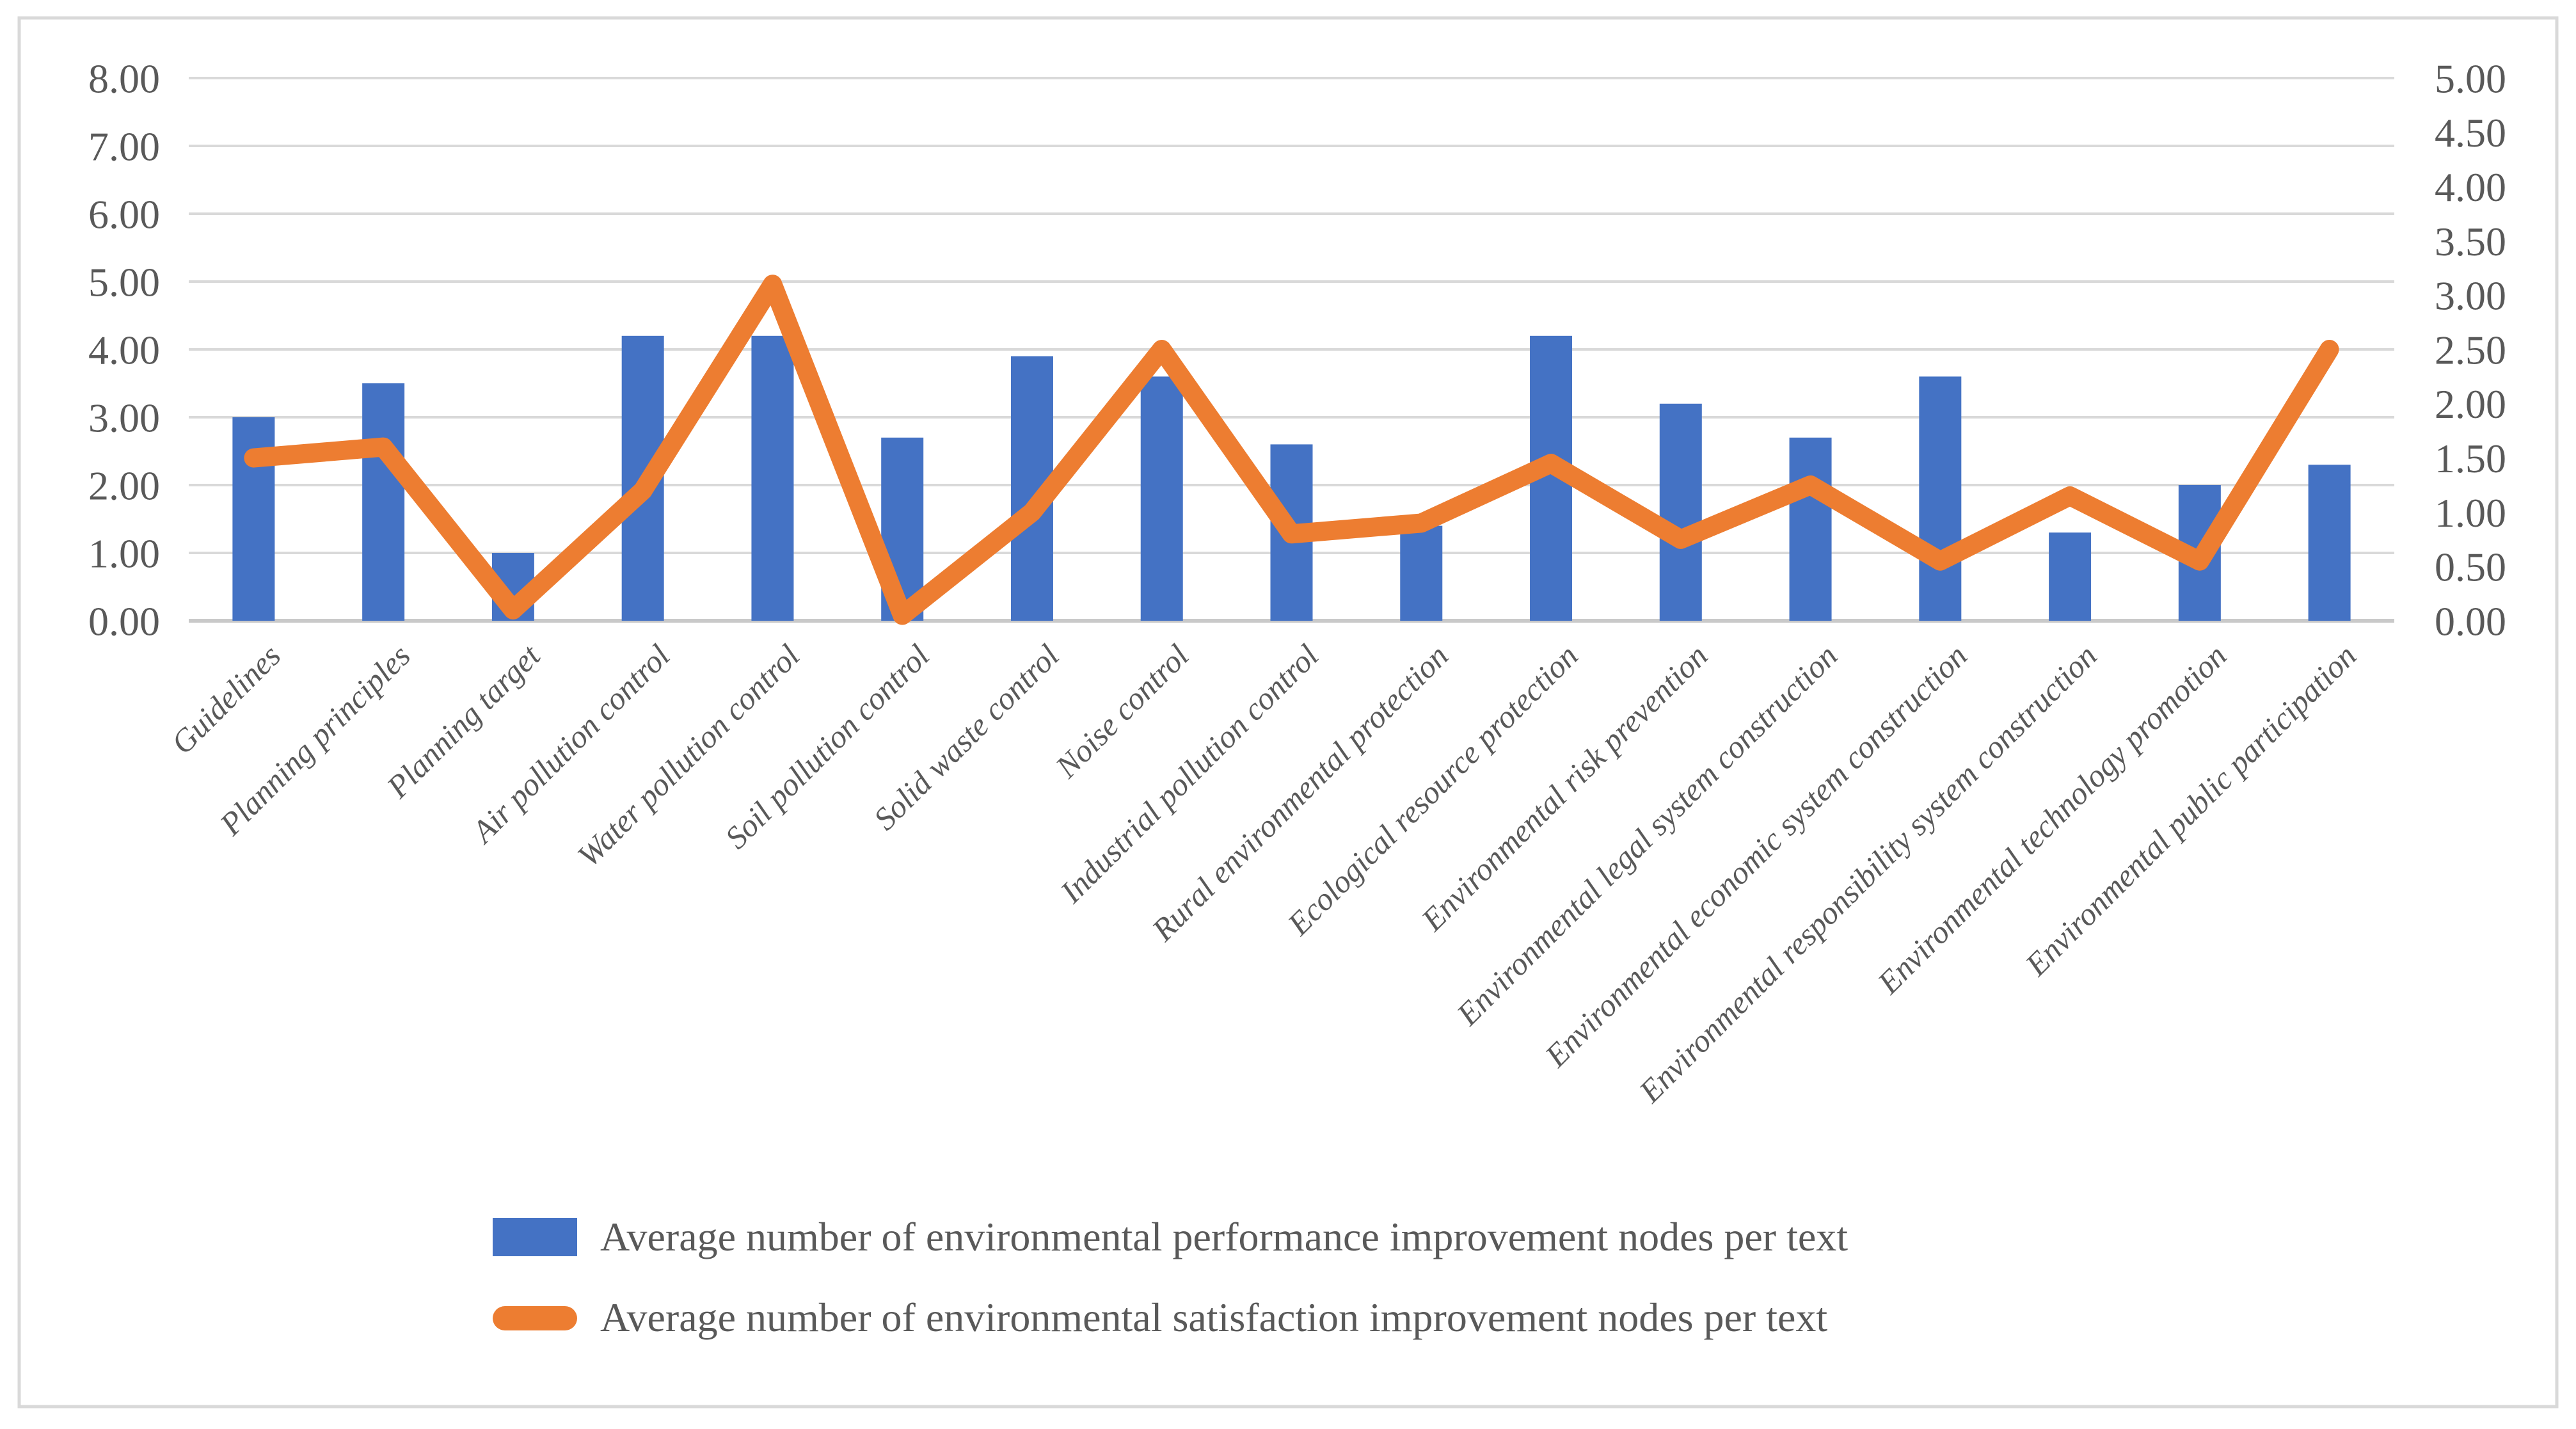 Image resolution: width=2576 pixels, height=1429 pixels. Describe the element at coordinates (2471, 458) in the screenshot. I see `right-axis-tick-label: 1.50` at that location.